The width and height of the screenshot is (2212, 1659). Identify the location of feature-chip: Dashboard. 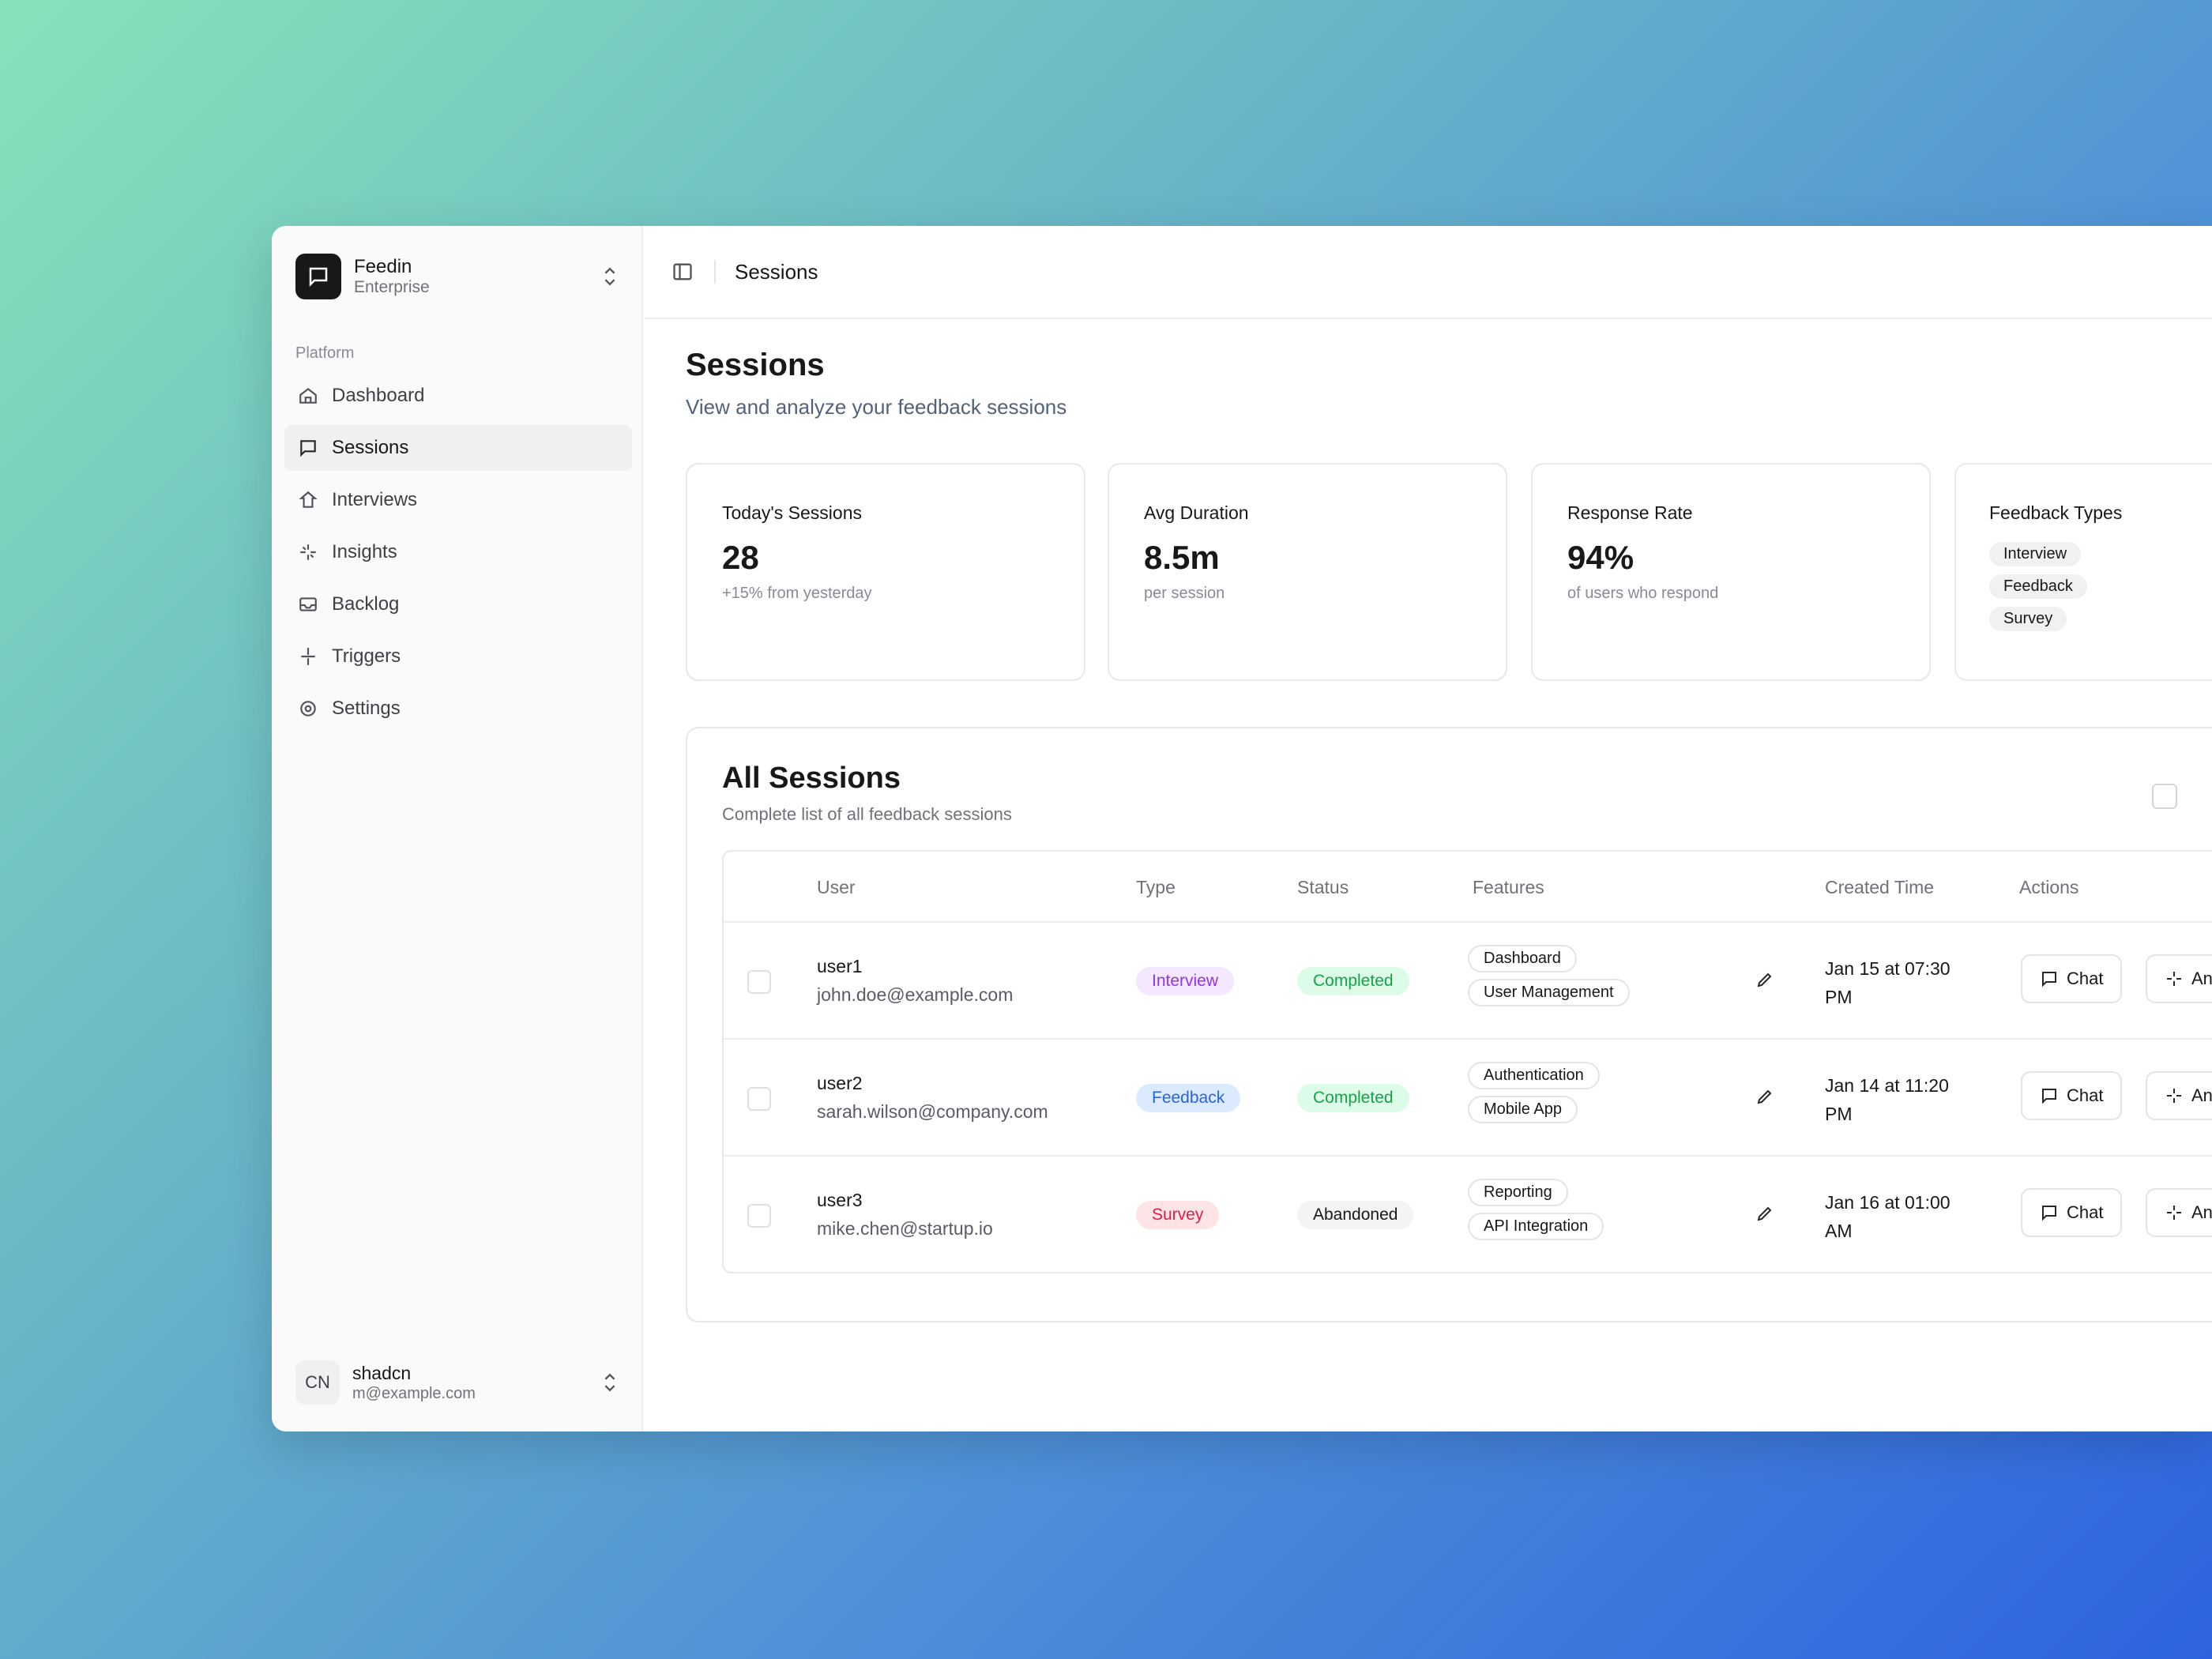
(1523, 959).